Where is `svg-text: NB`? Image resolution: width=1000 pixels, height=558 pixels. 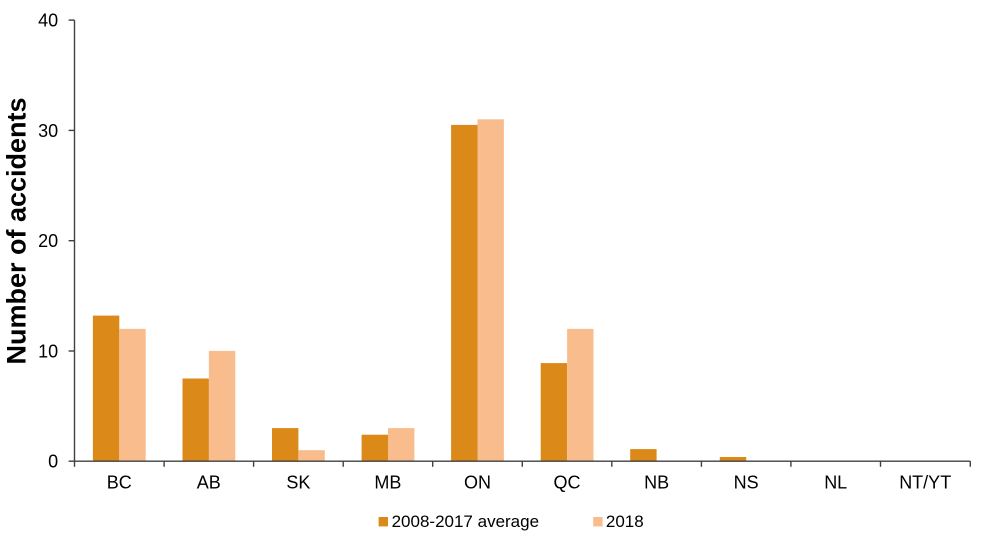
svg-text: NB is located at coordinates (656, 483).